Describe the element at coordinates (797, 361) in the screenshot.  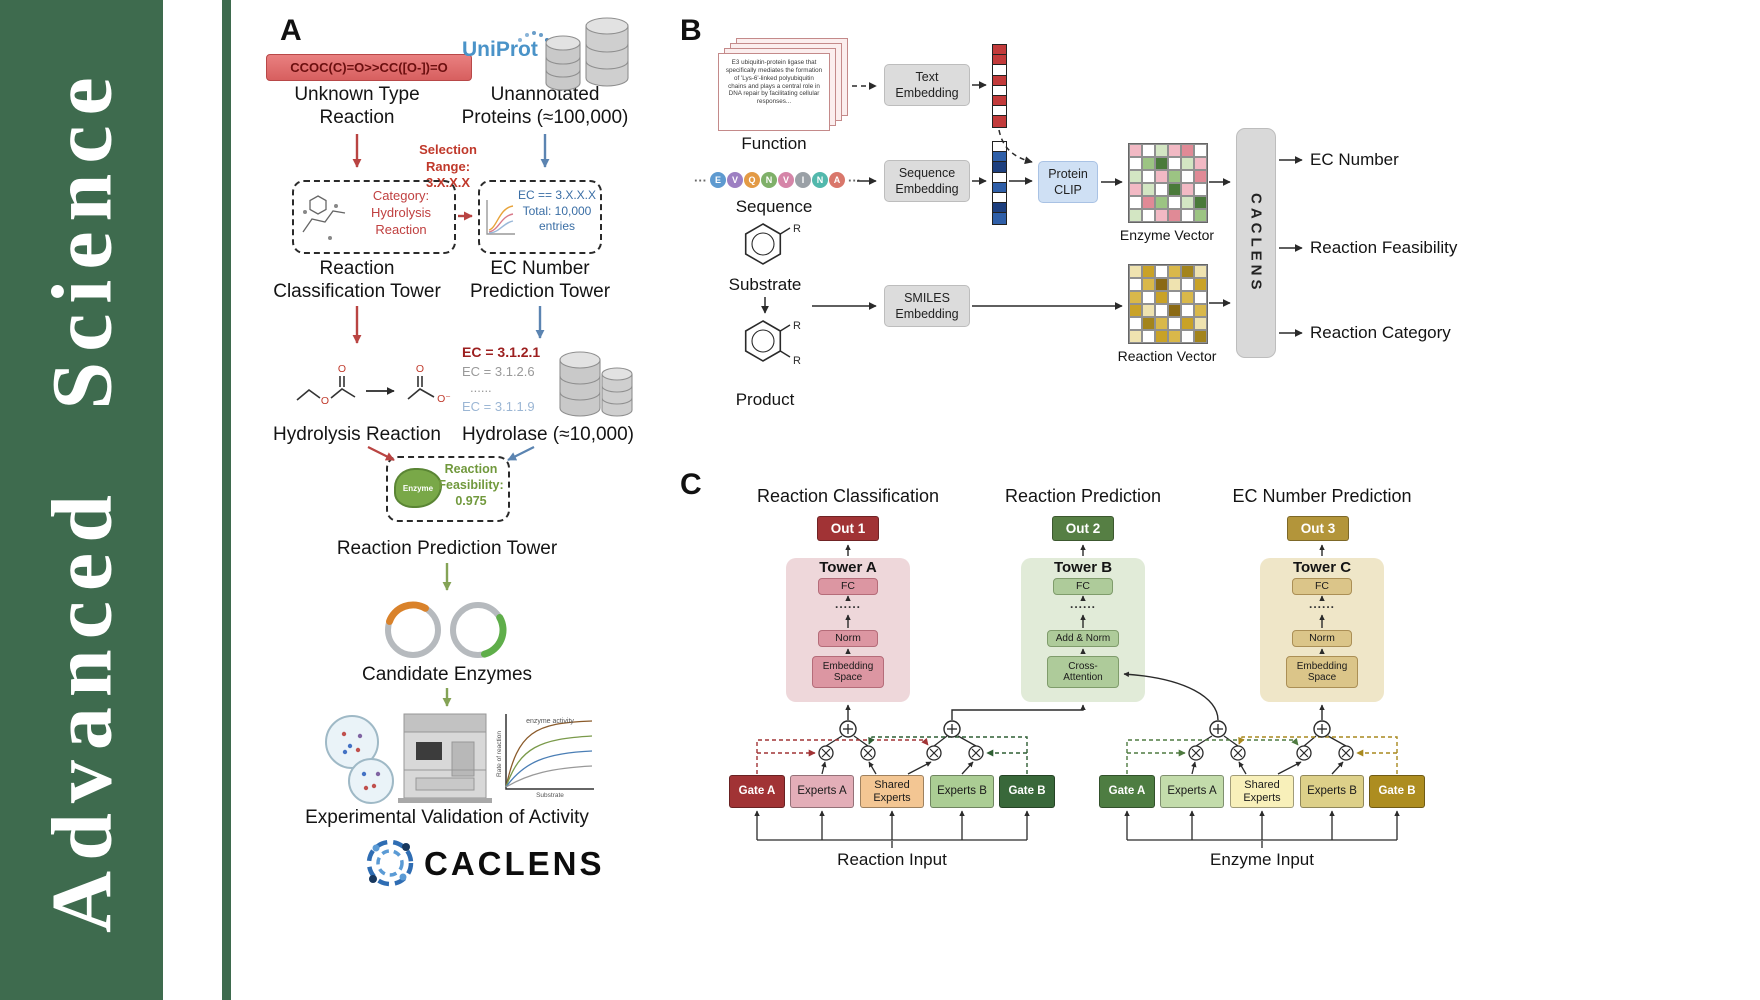
I see `product-r-label: R` at that location.